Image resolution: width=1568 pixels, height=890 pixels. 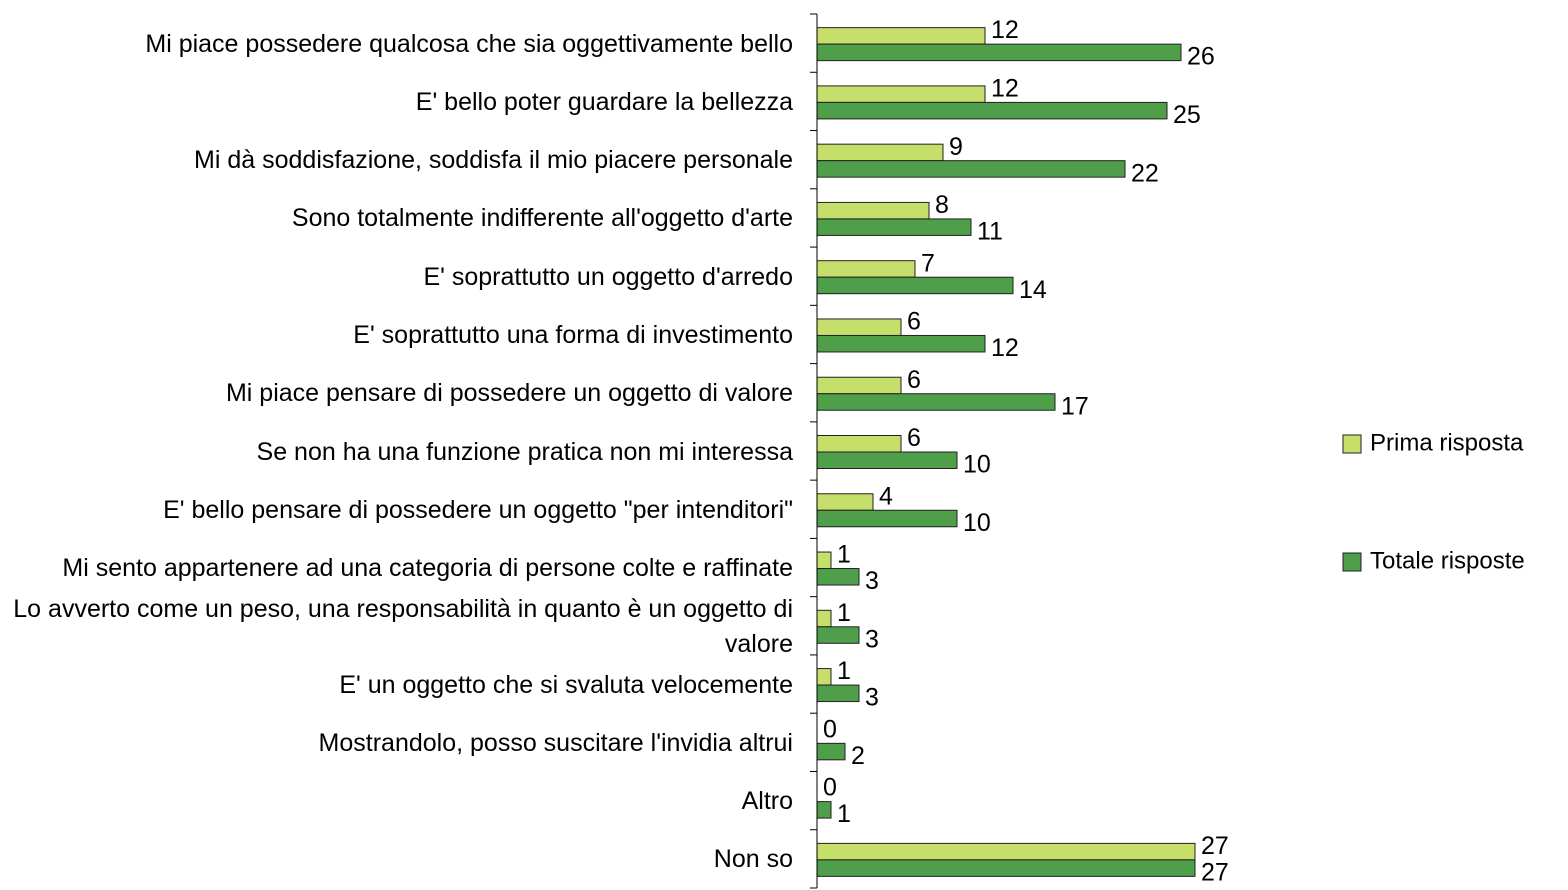 I want to click on value-label: 11, so click(x=990, y=232).